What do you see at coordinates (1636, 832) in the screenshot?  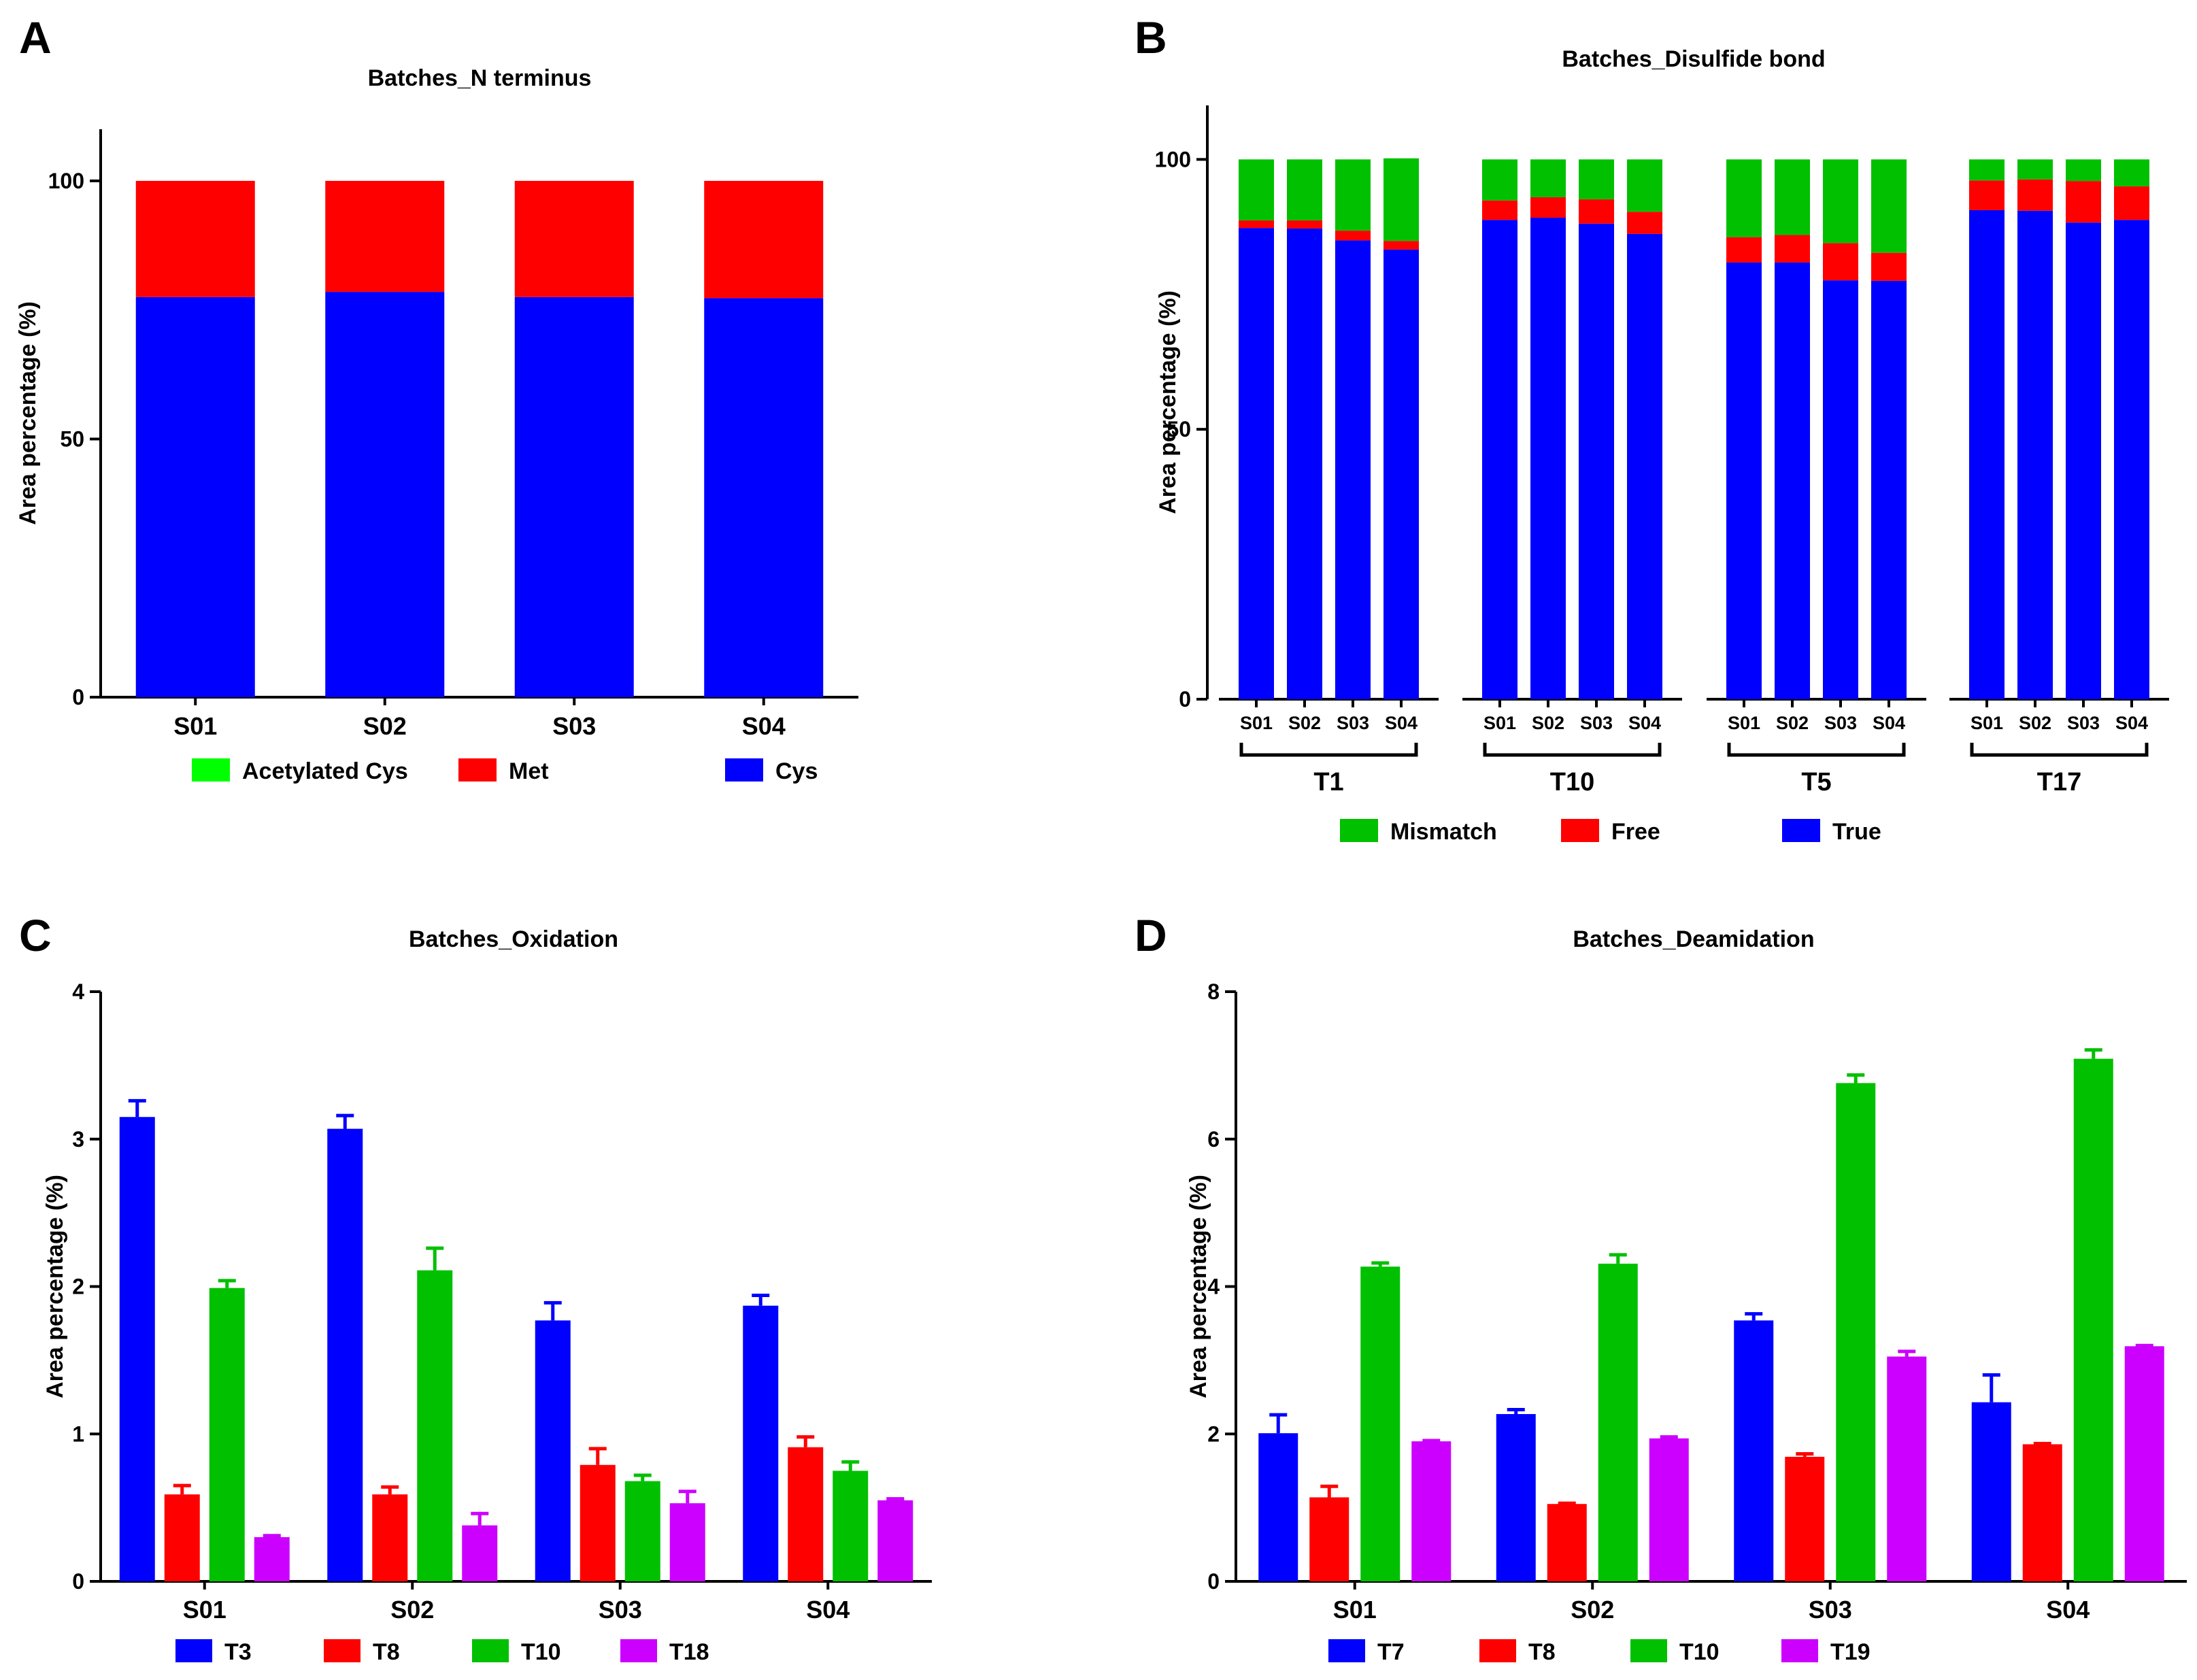 I see `legend-label: Free` at bounding box center [1636, 832].